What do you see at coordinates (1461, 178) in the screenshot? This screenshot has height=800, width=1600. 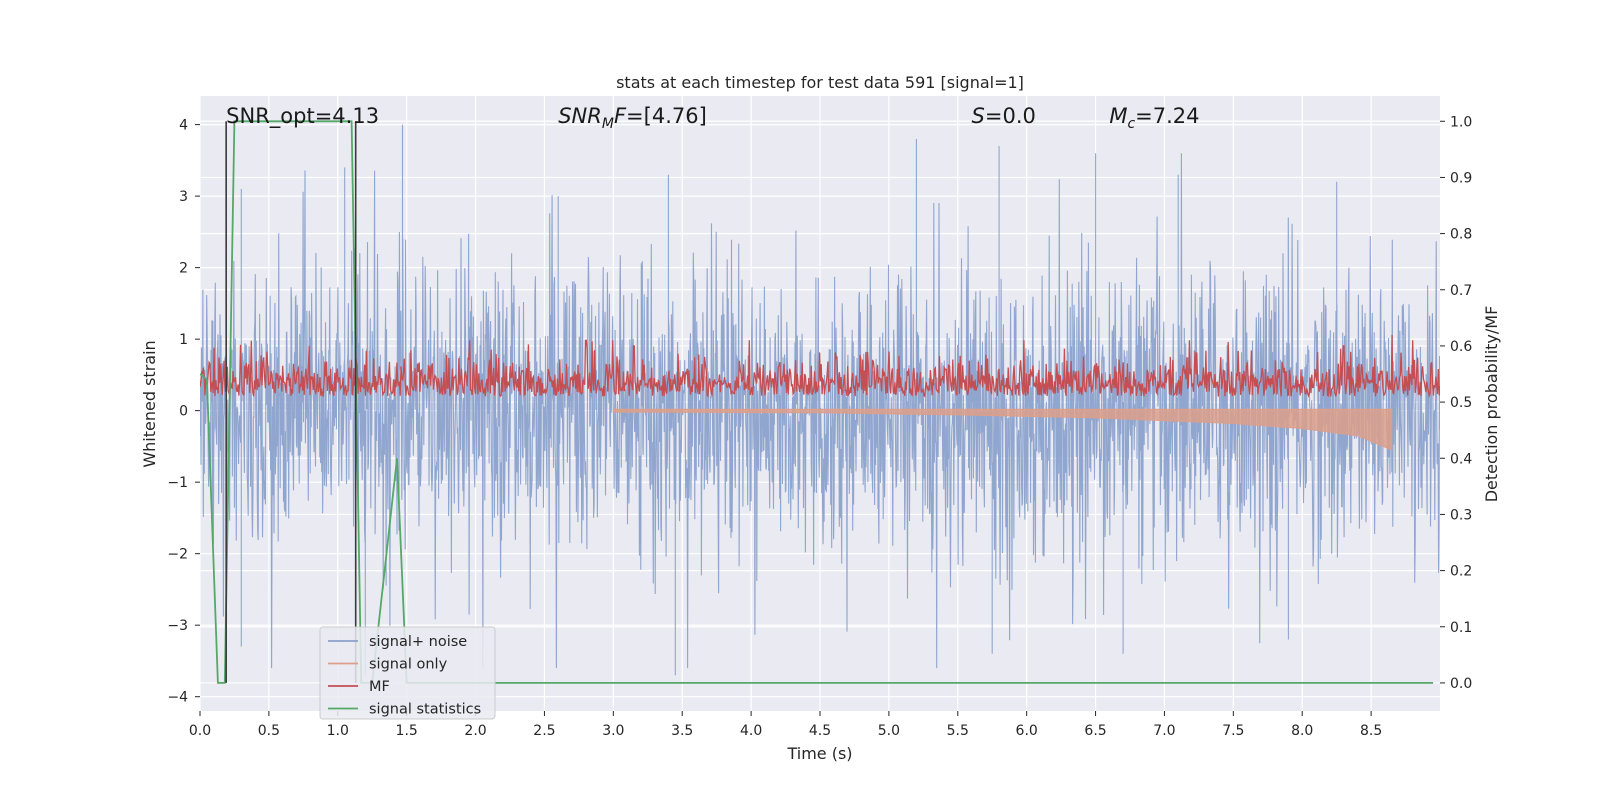 I see `y-right-tick-label: 0.9` at bounding box center [1461, 178].